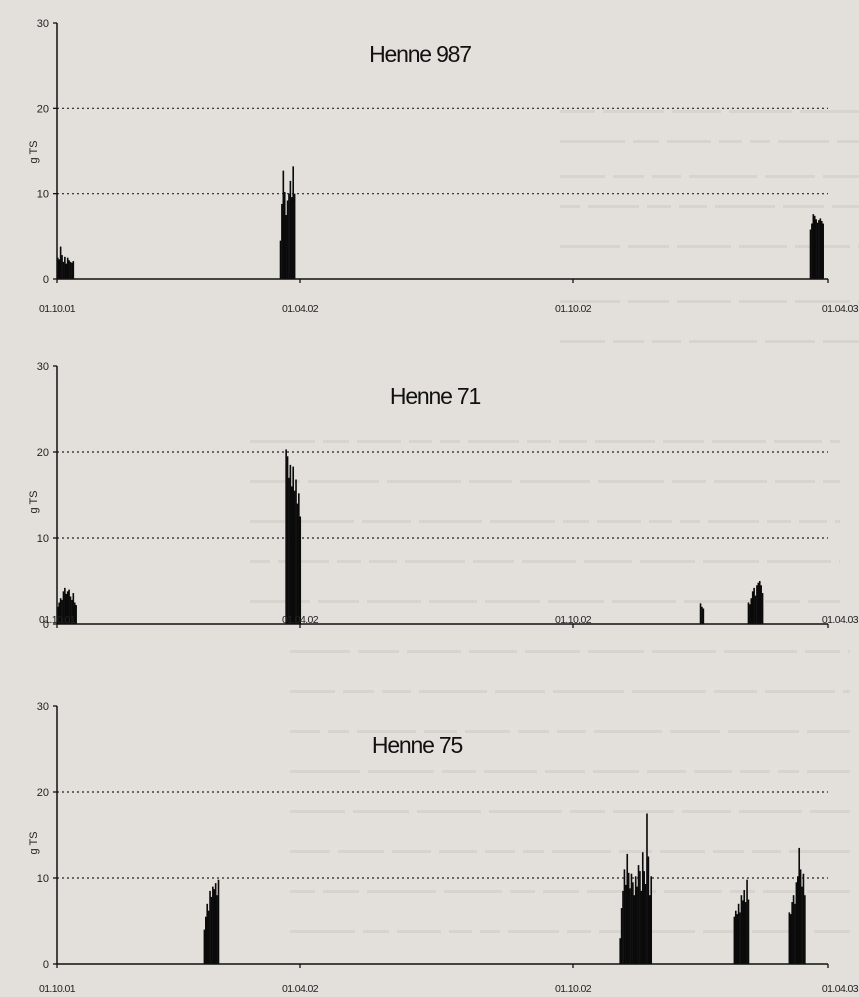  I want to click on chart-title: Henne 75, so click(417, 745).